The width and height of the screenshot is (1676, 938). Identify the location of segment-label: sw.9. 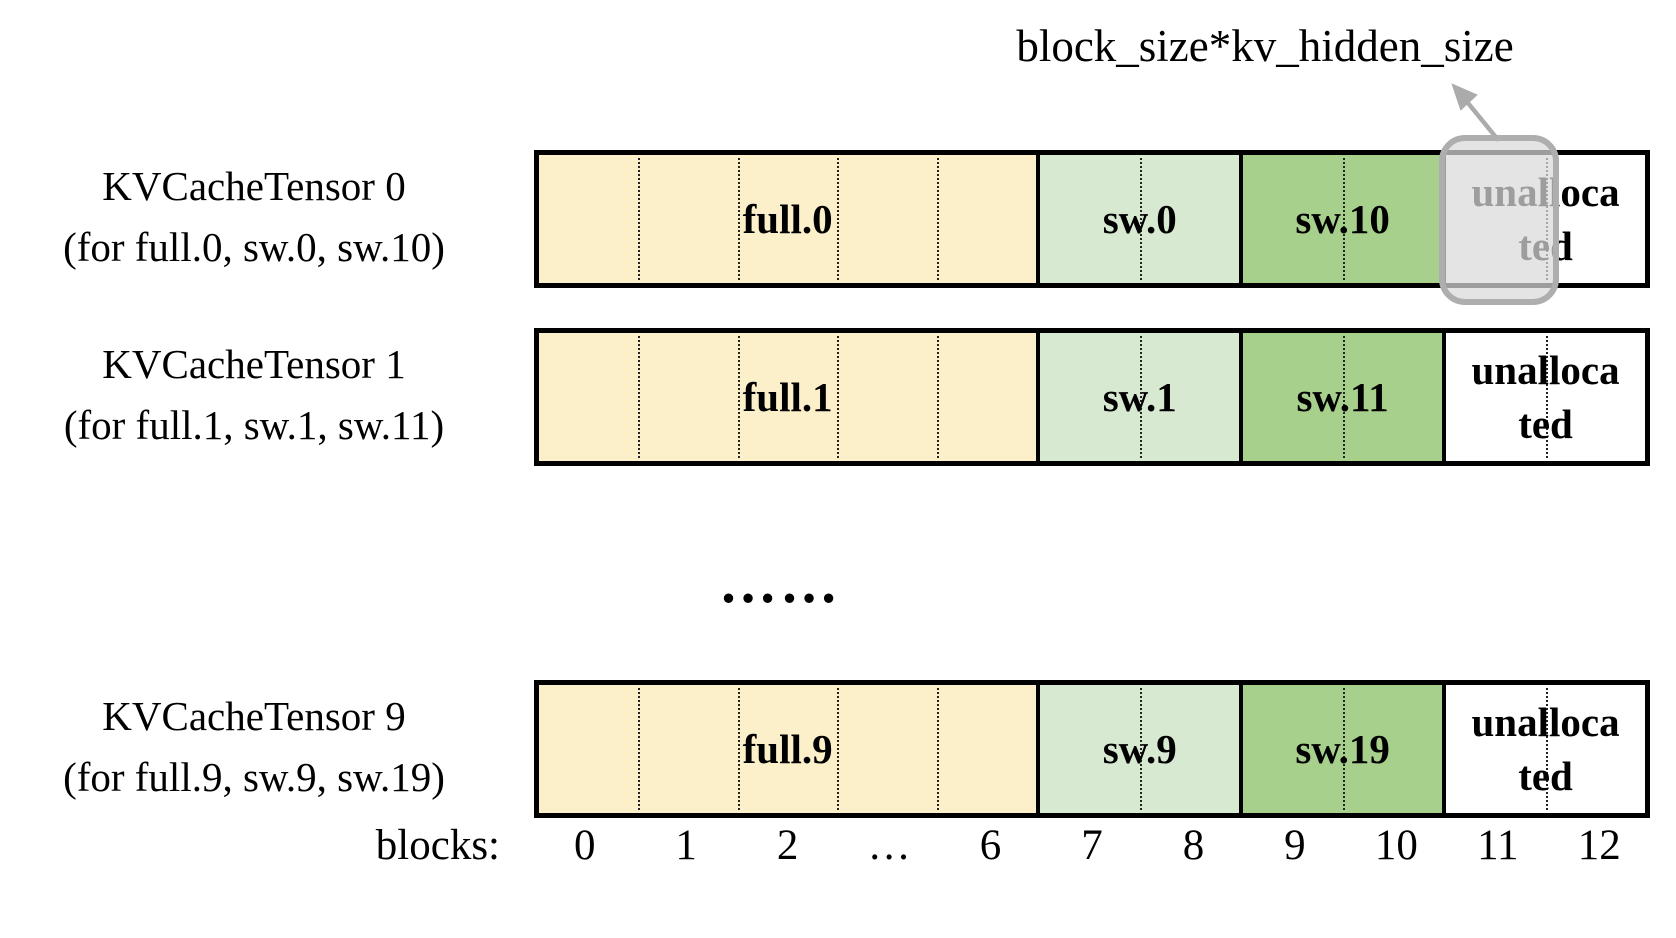
(1139, 749).